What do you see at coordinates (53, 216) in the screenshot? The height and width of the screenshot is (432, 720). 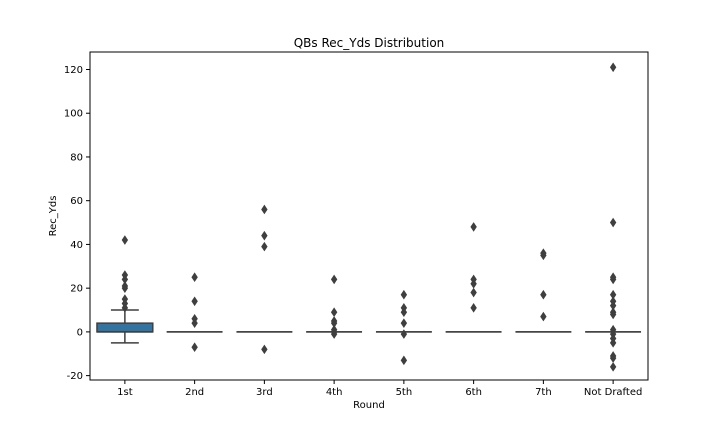 I see `y-axis-label: Rec_Yds` at bounding box center [53, 216].